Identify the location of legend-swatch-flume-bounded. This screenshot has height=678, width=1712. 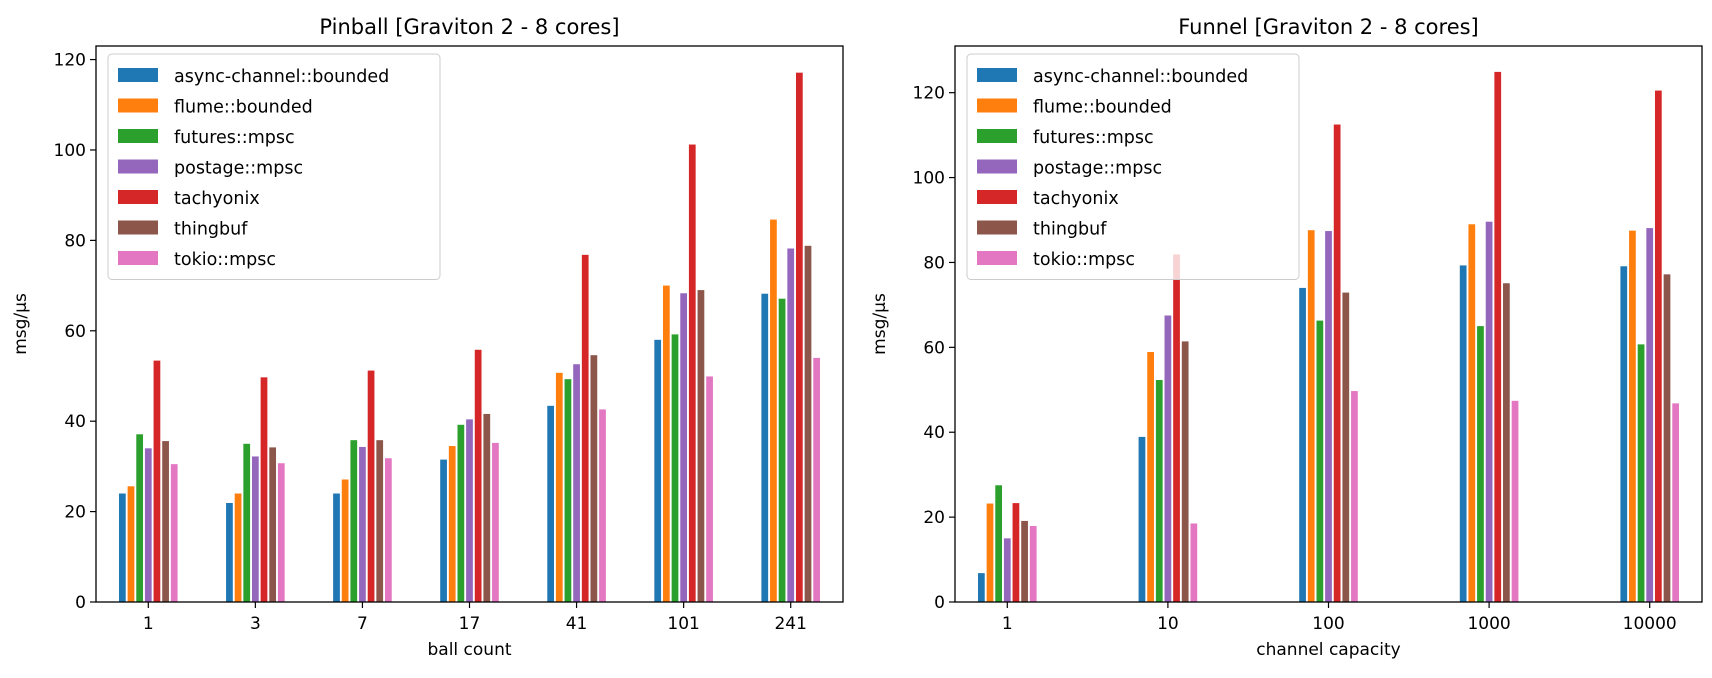
(997, 105).